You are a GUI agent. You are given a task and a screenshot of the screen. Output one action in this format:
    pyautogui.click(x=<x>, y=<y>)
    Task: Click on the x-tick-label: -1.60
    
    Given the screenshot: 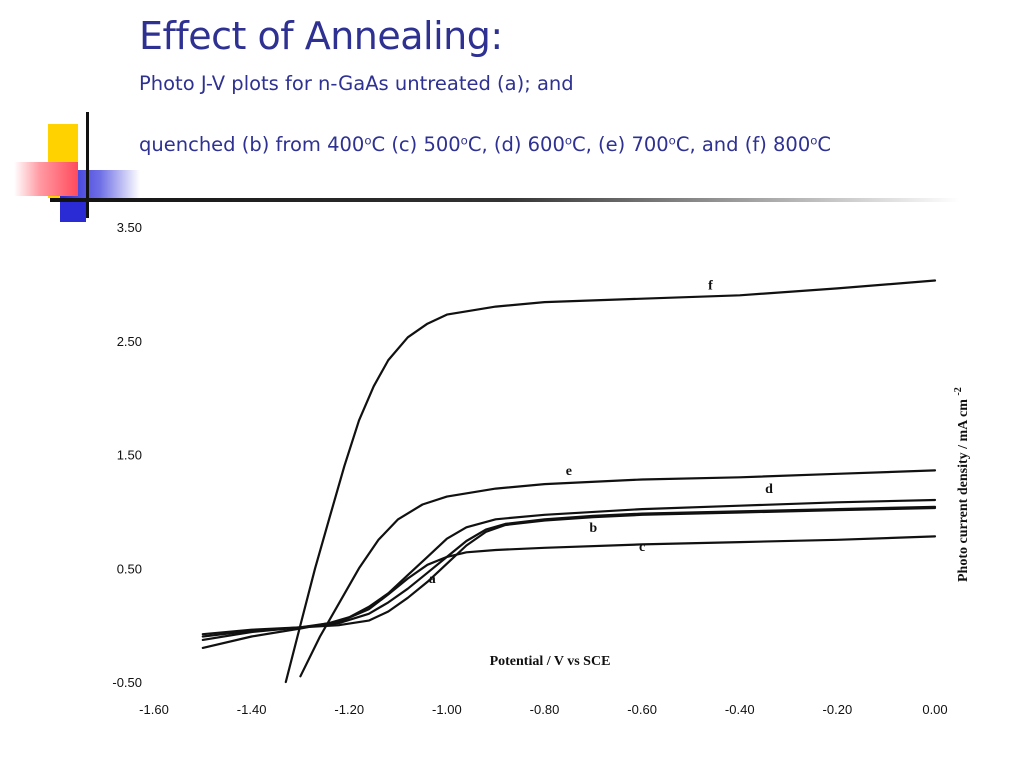 What is the action you would take?
    pyautogui.click(x=154, y=709)
    